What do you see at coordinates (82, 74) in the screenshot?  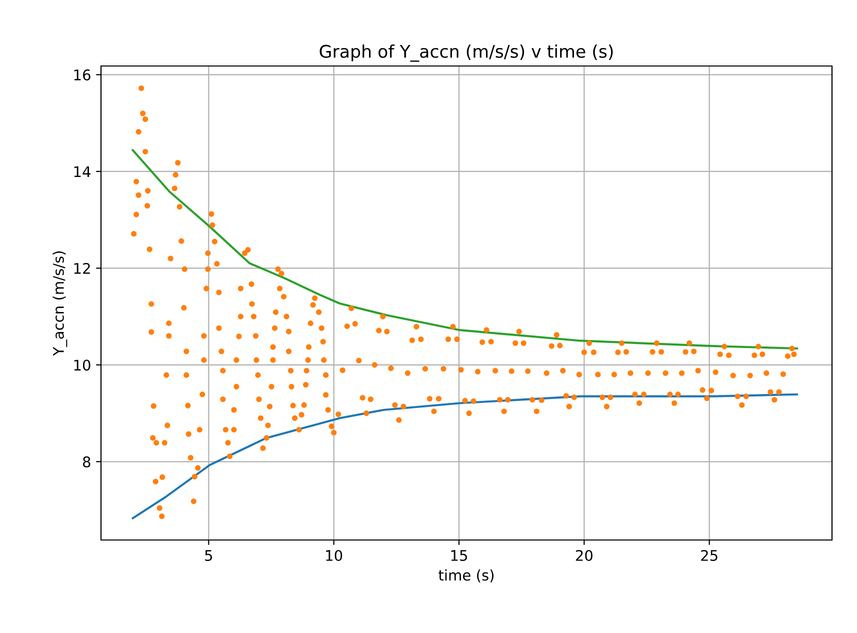 I see `y-tick-label: 16` at bounding box center [82, 74].